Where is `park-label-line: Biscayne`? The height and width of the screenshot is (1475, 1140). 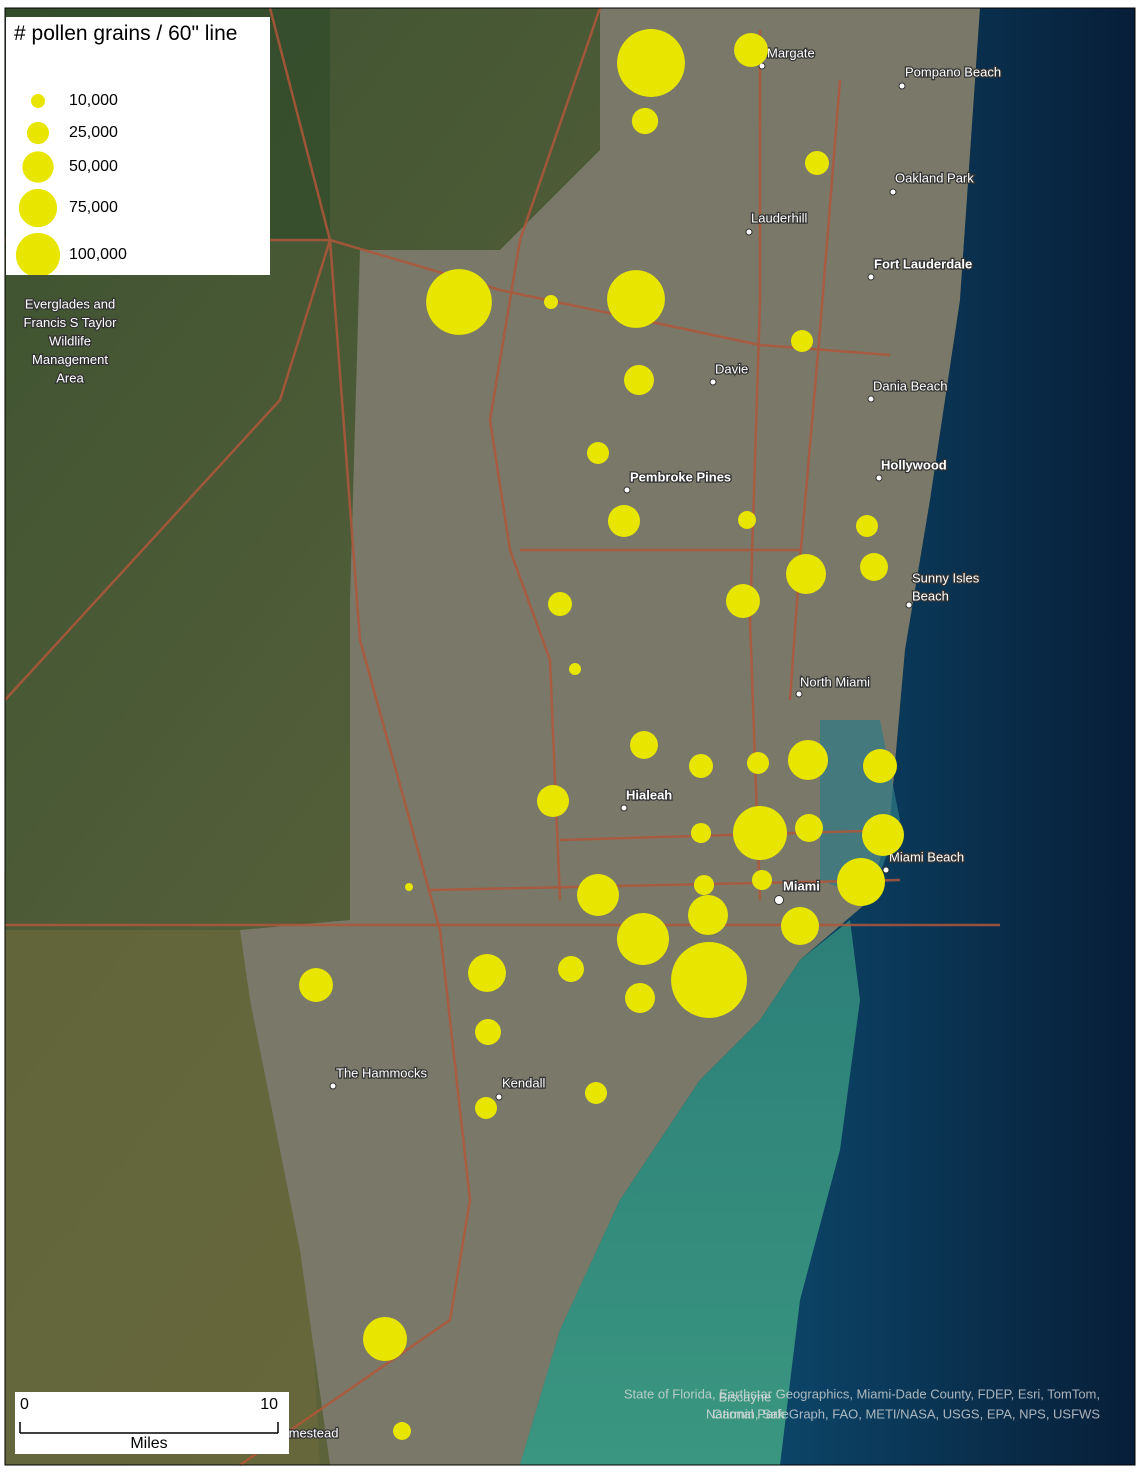 park-label-line: Biscayne is located at coordinates (745, 1396).